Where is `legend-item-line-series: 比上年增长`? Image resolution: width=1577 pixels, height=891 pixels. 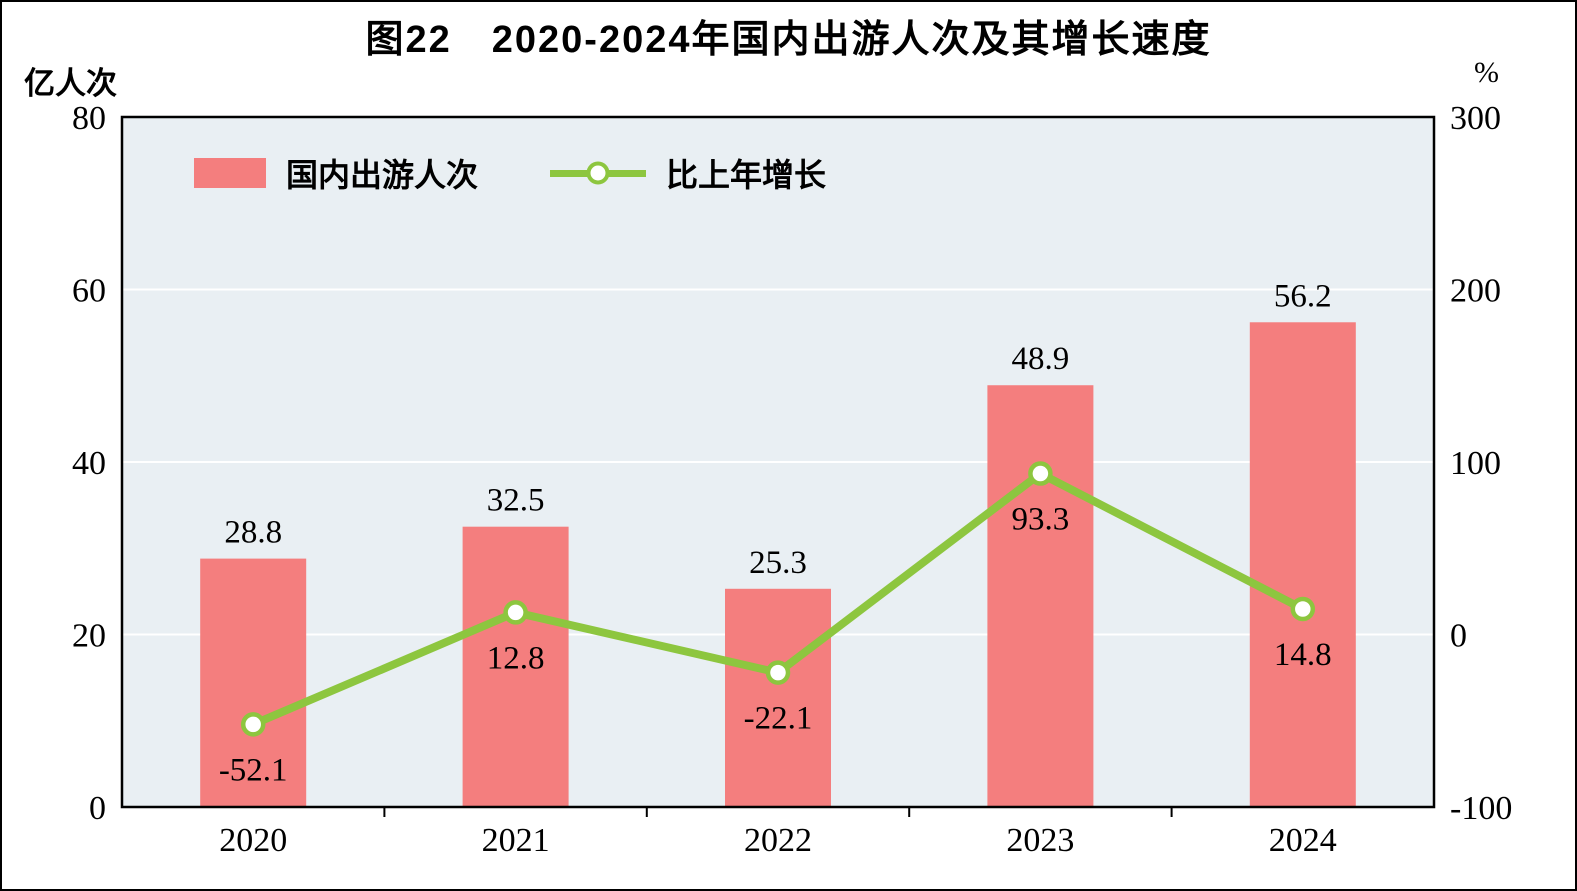 legend-item-line-series: 比上年增长 is located at coordinates (688, 173).